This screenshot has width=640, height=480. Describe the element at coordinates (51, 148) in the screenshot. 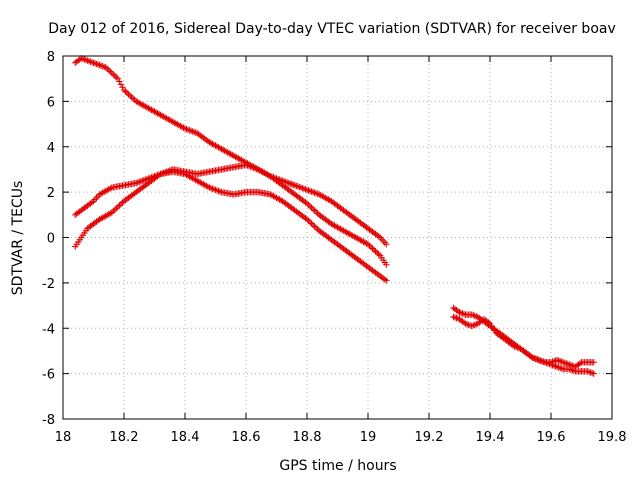

I see `y-tick-label: 4` at that location.